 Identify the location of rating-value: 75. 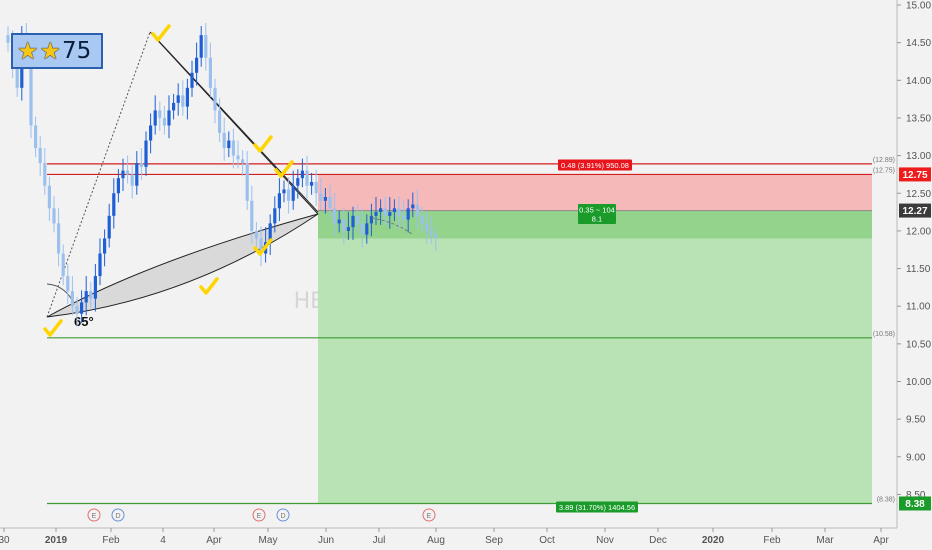
(77, 51).